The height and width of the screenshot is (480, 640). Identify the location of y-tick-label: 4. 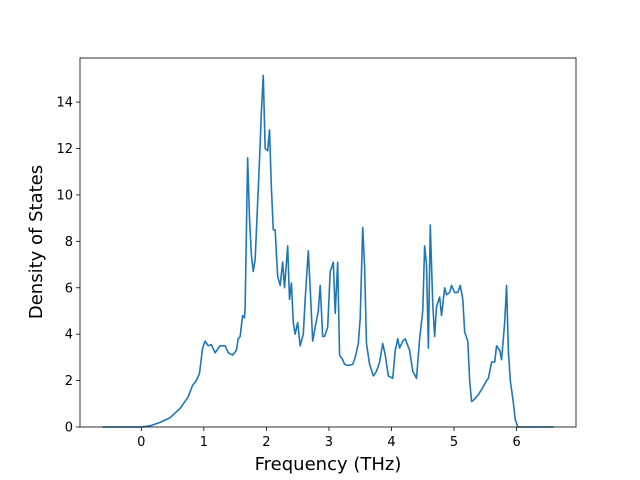
(69, 335).